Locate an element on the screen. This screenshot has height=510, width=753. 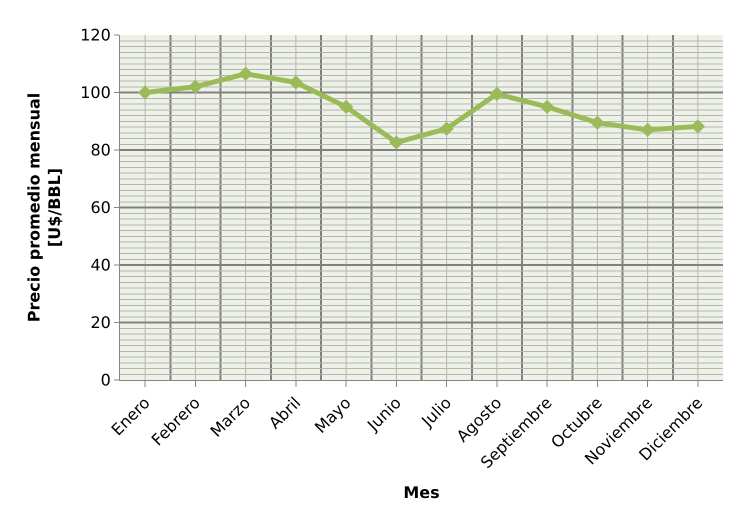
x-axis-title: Mes is located at coordinates (421, 492).